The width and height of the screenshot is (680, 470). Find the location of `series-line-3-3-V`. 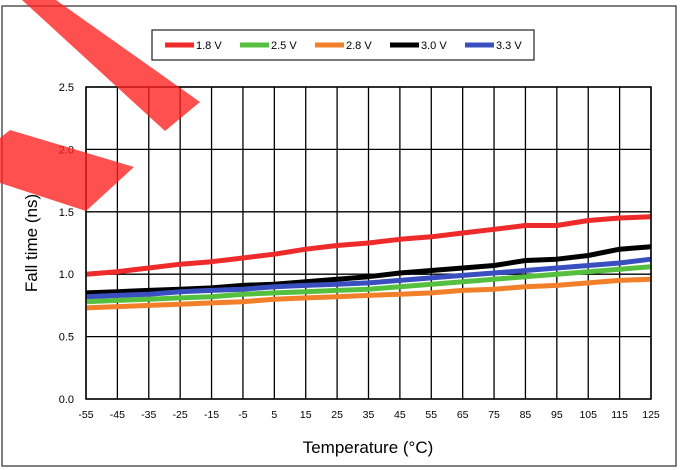

series-line-3-3-V is located at coordinates (368, 278).